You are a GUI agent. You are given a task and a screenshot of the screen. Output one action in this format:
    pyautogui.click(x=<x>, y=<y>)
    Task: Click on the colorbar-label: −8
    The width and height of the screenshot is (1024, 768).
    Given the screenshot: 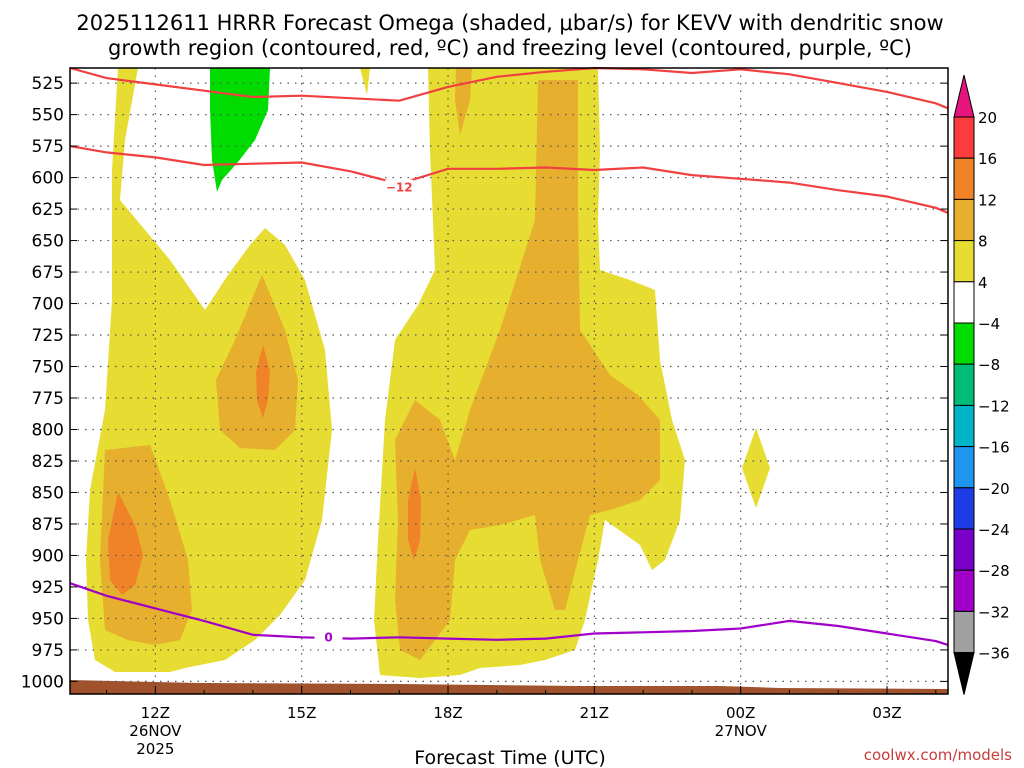 What is the action you would take?
    pyautogui.click(x=989, y=365)
    